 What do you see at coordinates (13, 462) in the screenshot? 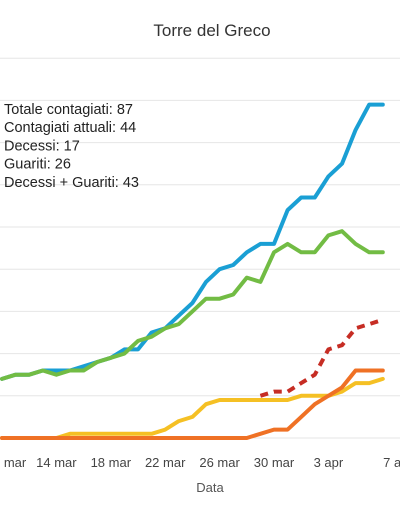
I see `x-tick-label: 10 mar` at bounding box center [13, 462].